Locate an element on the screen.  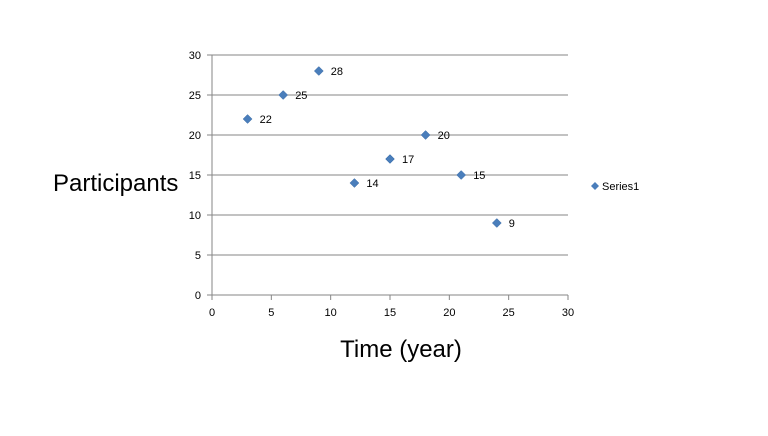
data-label: 28 is located at coordinates (337, 72).